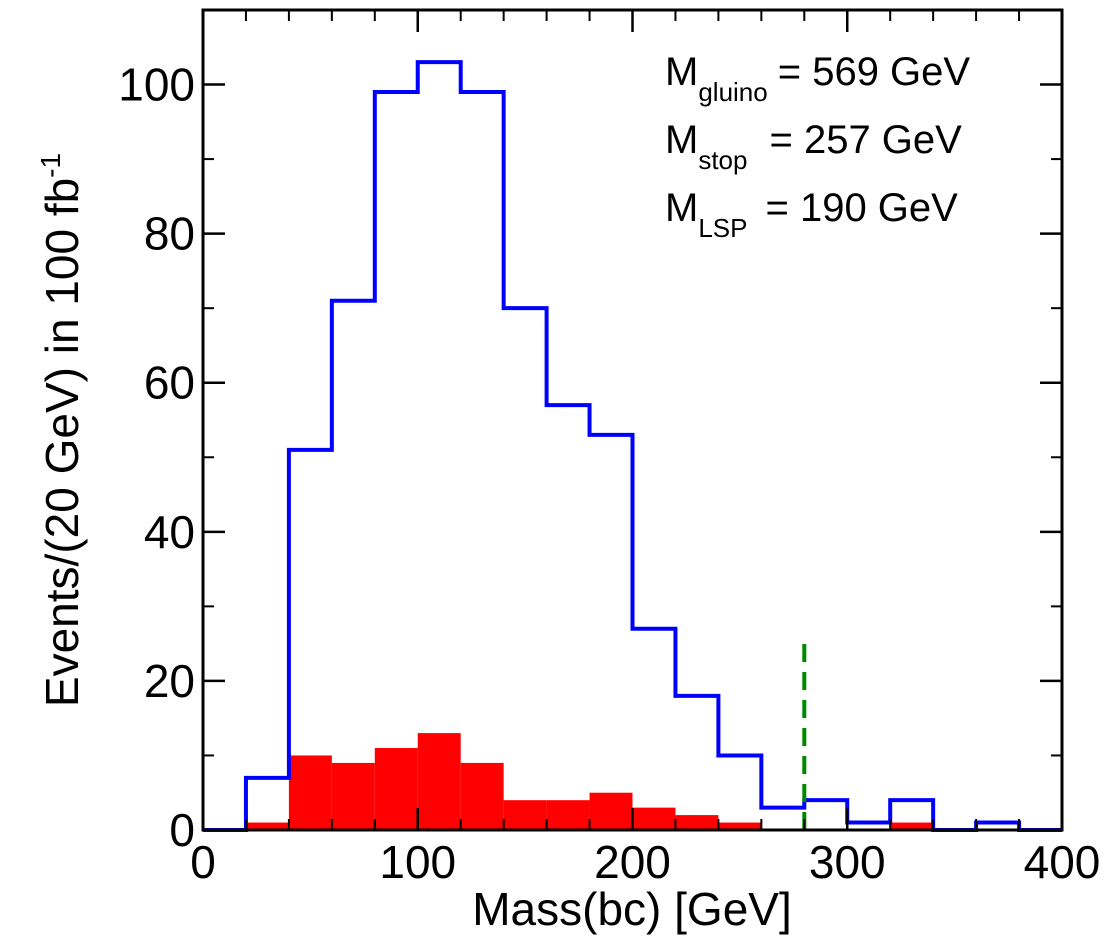  Describe the element at coordinates (169, 234) in the screenshot. I see `y-tick-label-80: 80` at that location.